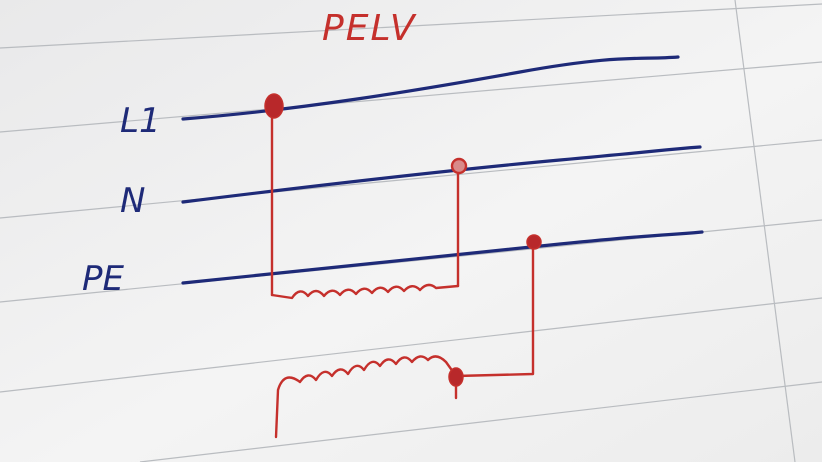 Image resolution: width=822 pixels, height=462 pixels. What do you see at coordinates (369, 28) in the screenshot?
I see `diagram-title: PELV` at bounding box center [369, 28].